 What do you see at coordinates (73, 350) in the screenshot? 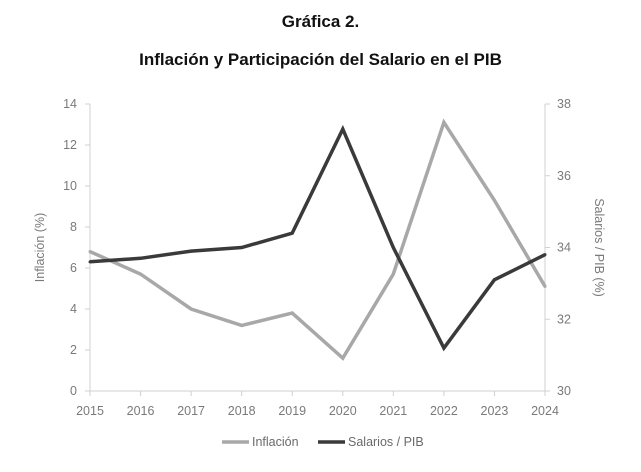
I see `left-tick-label: 2` at bounding box center [73, 350].